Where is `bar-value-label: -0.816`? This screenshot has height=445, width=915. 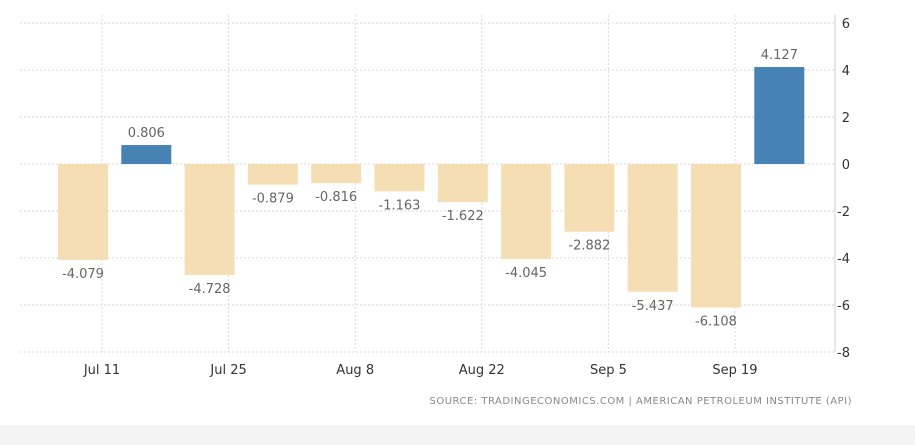 bar-value-label: -0.816 is located at coordinates (336, 197).